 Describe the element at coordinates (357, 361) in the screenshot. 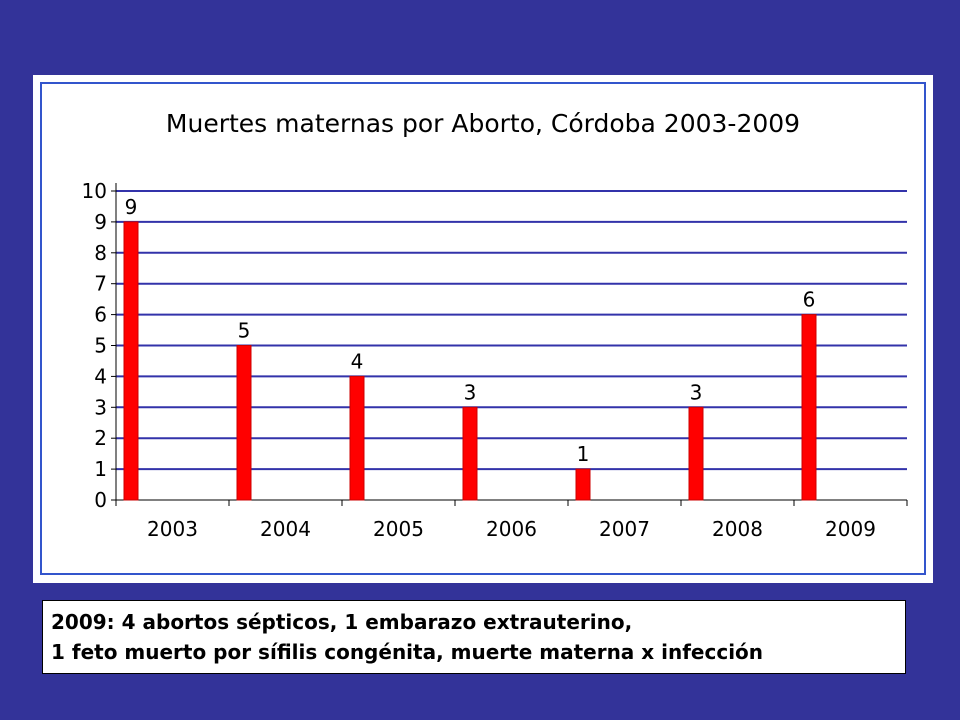

I see `data-label: 4` at that location.